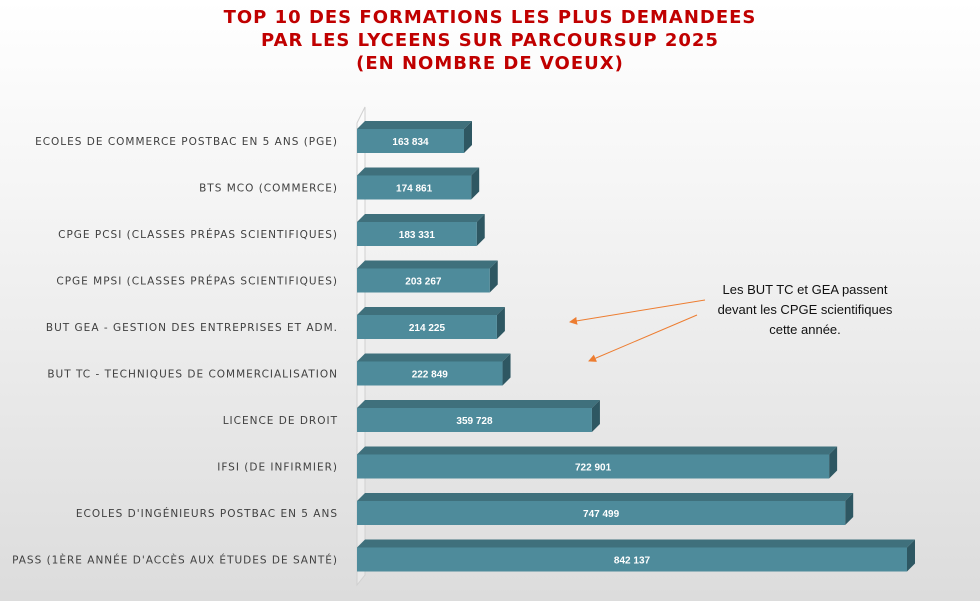 The height and width of the screenshot is (601, 980). I want to click on arrow-to-but-tc, so click(643, 338).